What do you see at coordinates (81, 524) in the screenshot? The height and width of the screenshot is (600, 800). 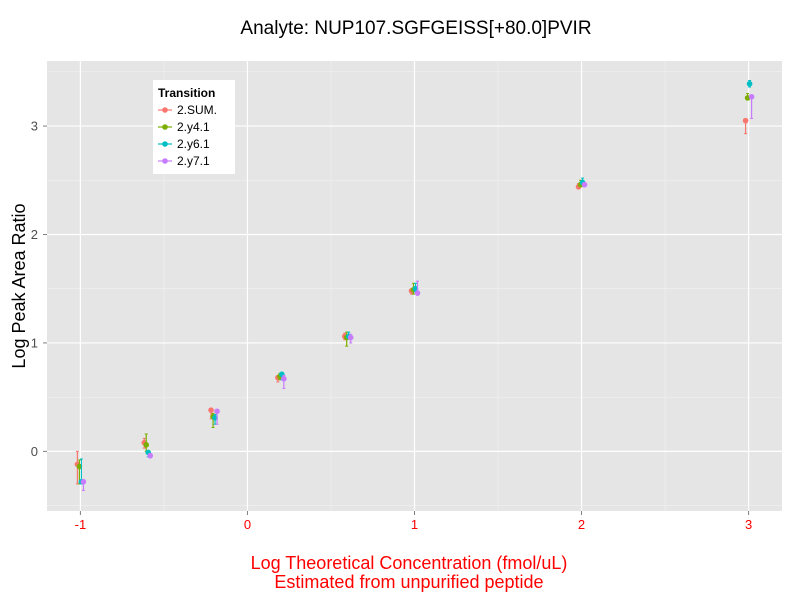 I see `x-tick-label: -1` at bounding box center [81, 524].